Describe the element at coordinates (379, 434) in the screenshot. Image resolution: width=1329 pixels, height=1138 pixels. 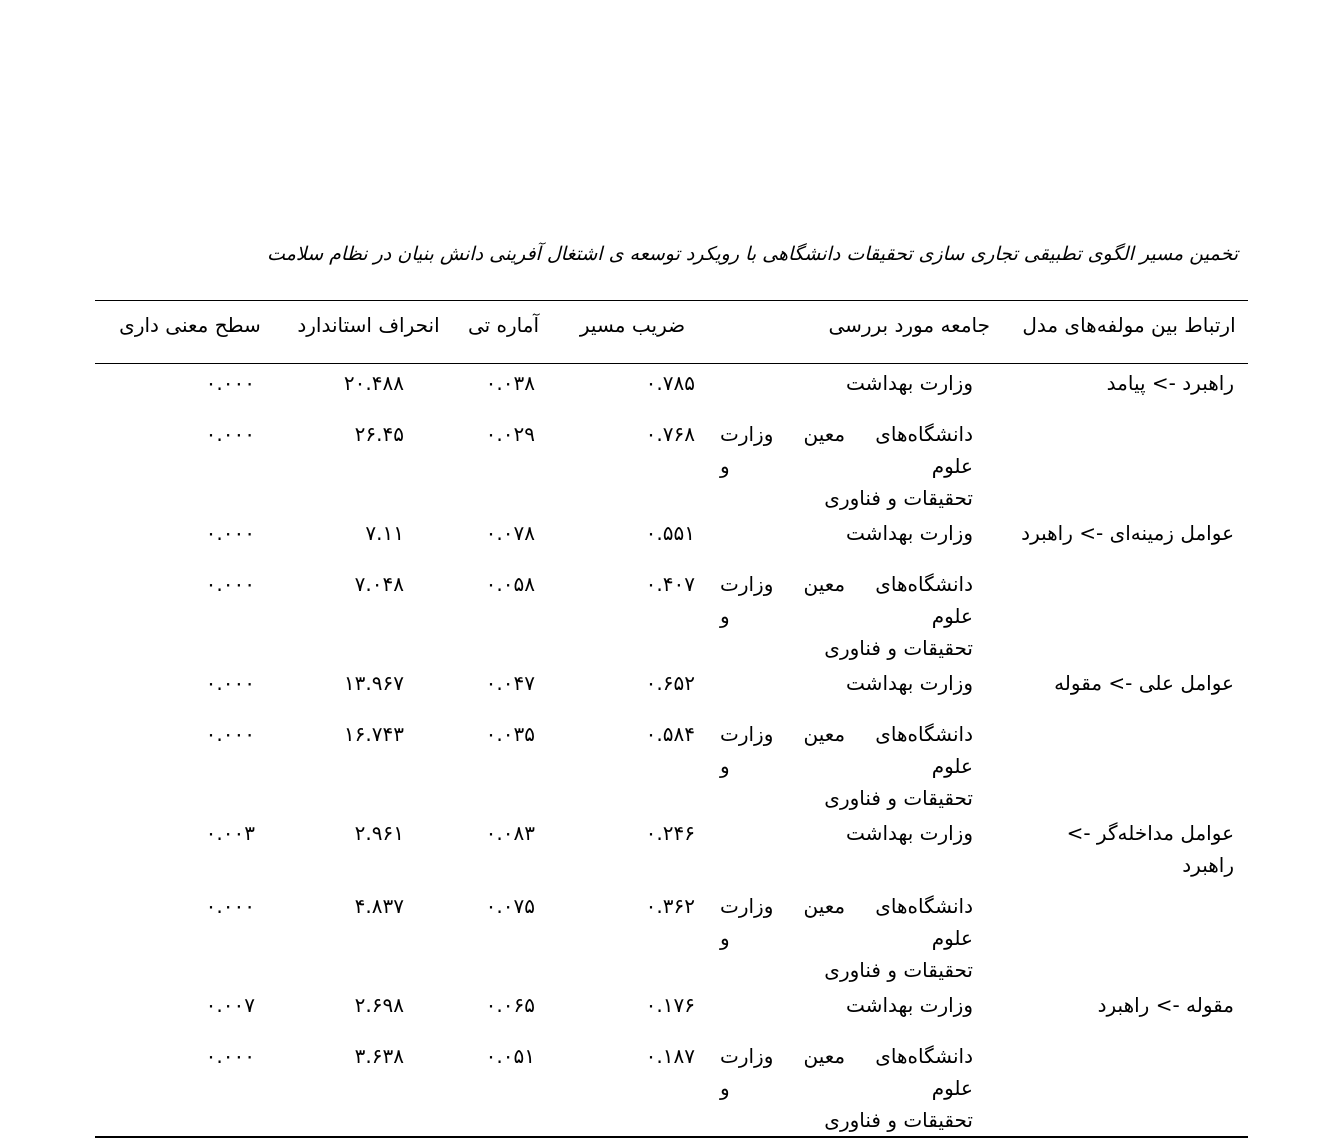
I see `standard-deviation-cell: ۲۶.۴۵` at that location.